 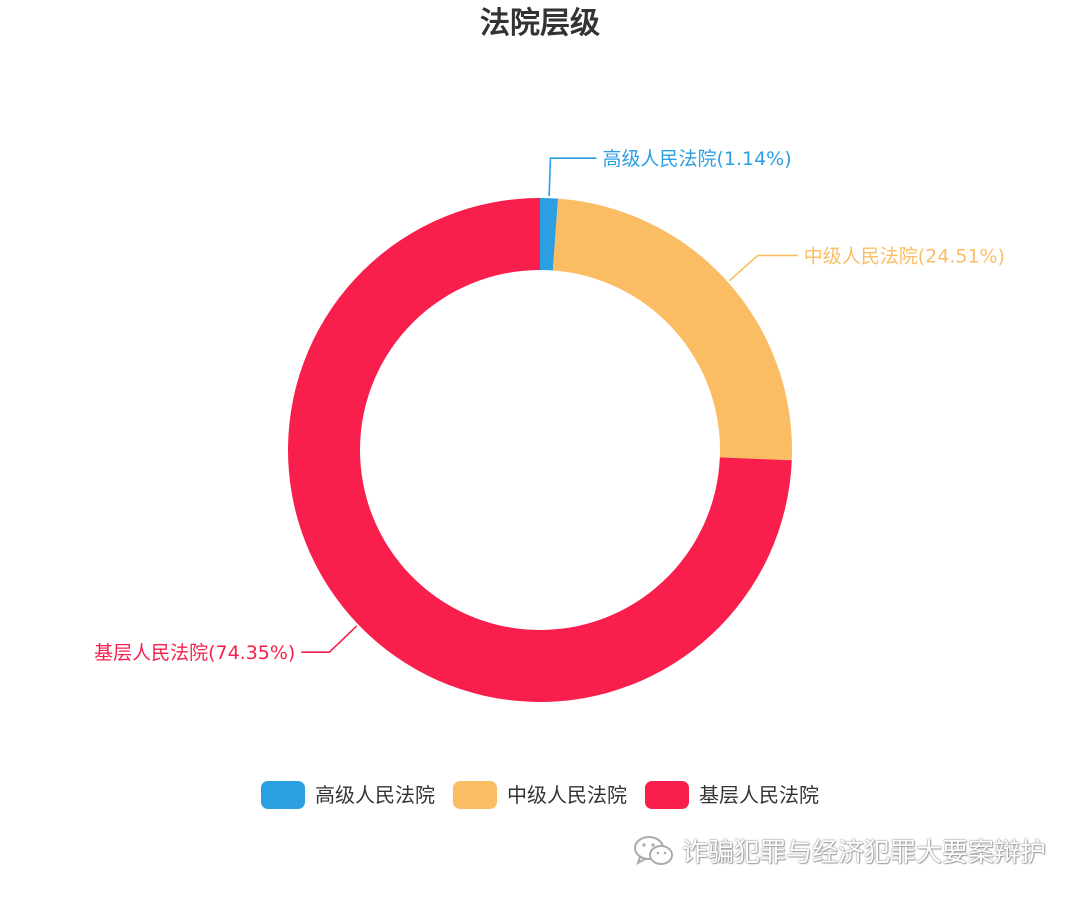 What do you see at coordinates (567, 795) in the screenshot?
I see `legend-label-intermediate-court: 中级人民法院` at bounding box center [567, 795].